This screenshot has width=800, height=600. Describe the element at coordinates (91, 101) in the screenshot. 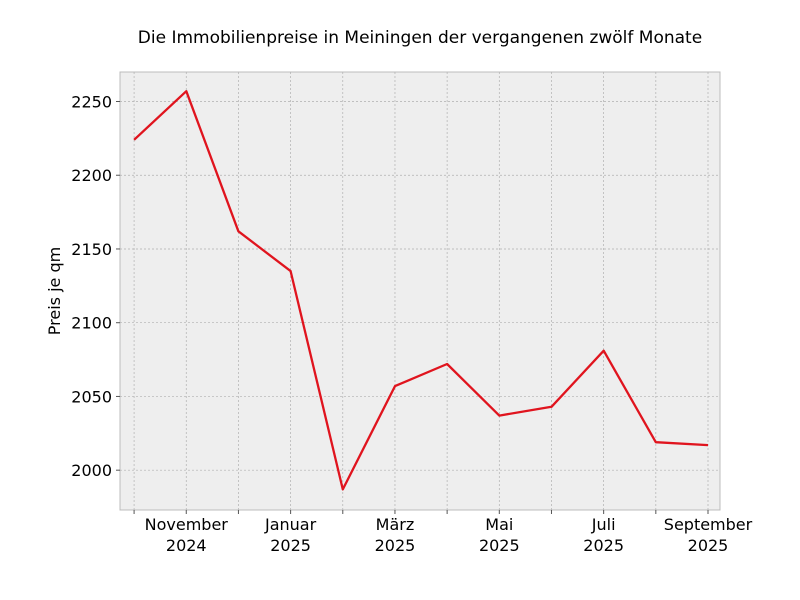

I see `y-tick-label: 2250` at that location.